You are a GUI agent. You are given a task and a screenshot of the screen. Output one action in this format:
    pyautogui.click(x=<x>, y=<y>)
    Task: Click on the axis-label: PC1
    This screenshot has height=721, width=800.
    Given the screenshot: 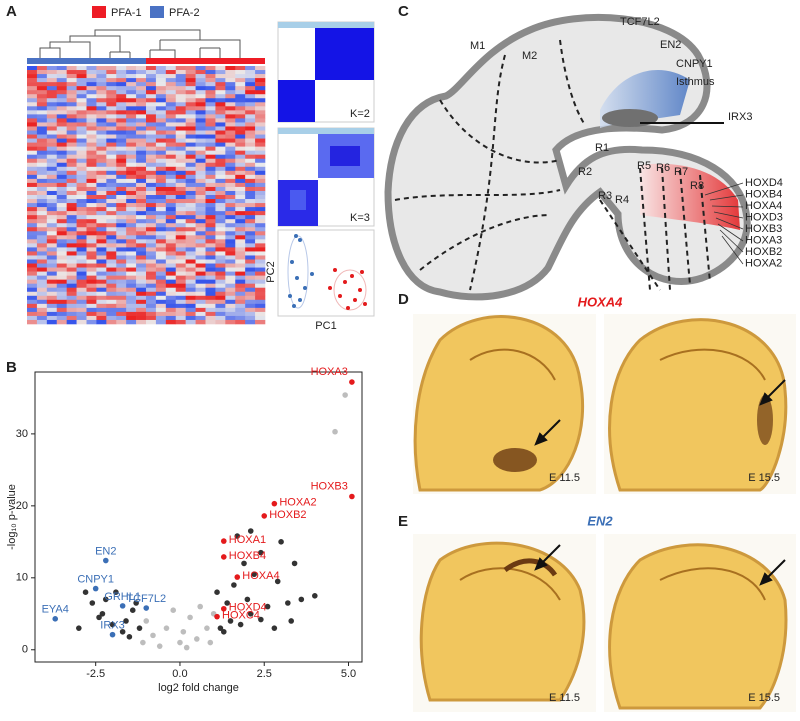 What is the action you would take?
    pyautogui.click(x=325, y=326)
    